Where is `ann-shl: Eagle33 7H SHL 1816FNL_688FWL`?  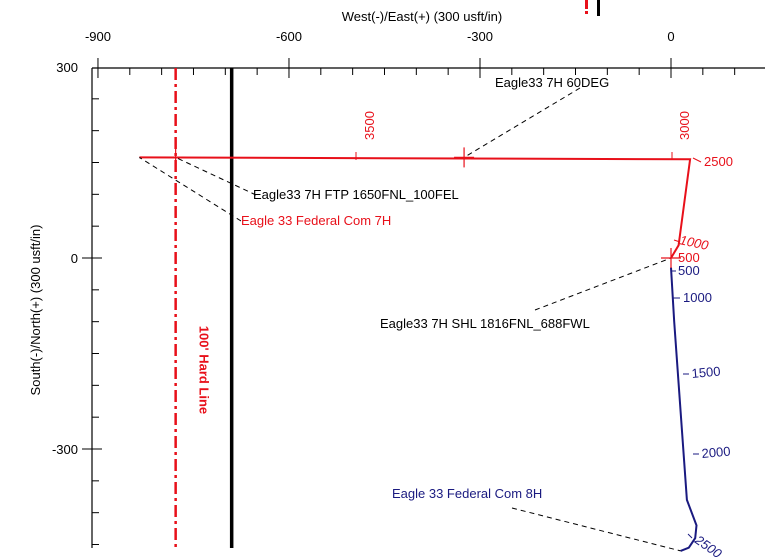
ann-shl: Eagle33 7H SHL 1816FNL_688FWL is located at coordinates (485, 323).